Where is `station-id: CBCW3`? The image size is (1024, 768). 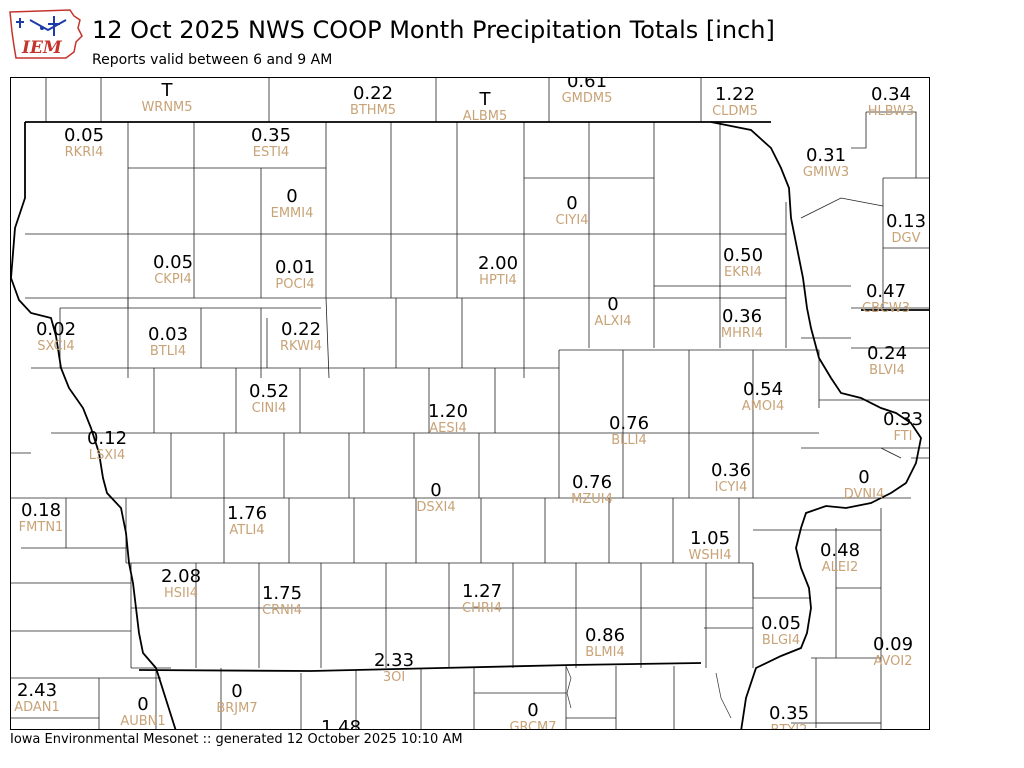 station-id: CBCW3 is located at coordinates (886, 308).